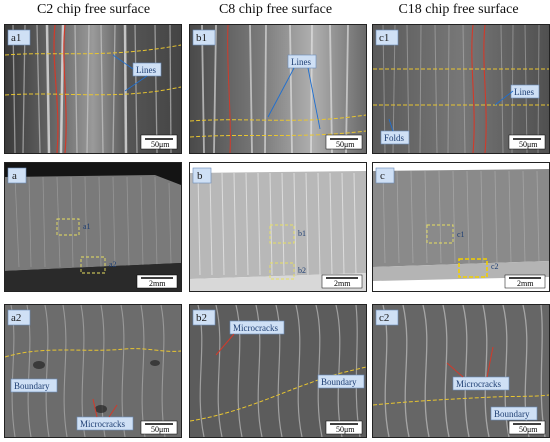  Describe the element at coordinates (113, 264) in the screenshot. I see `box-label-a2: a2` at that location.